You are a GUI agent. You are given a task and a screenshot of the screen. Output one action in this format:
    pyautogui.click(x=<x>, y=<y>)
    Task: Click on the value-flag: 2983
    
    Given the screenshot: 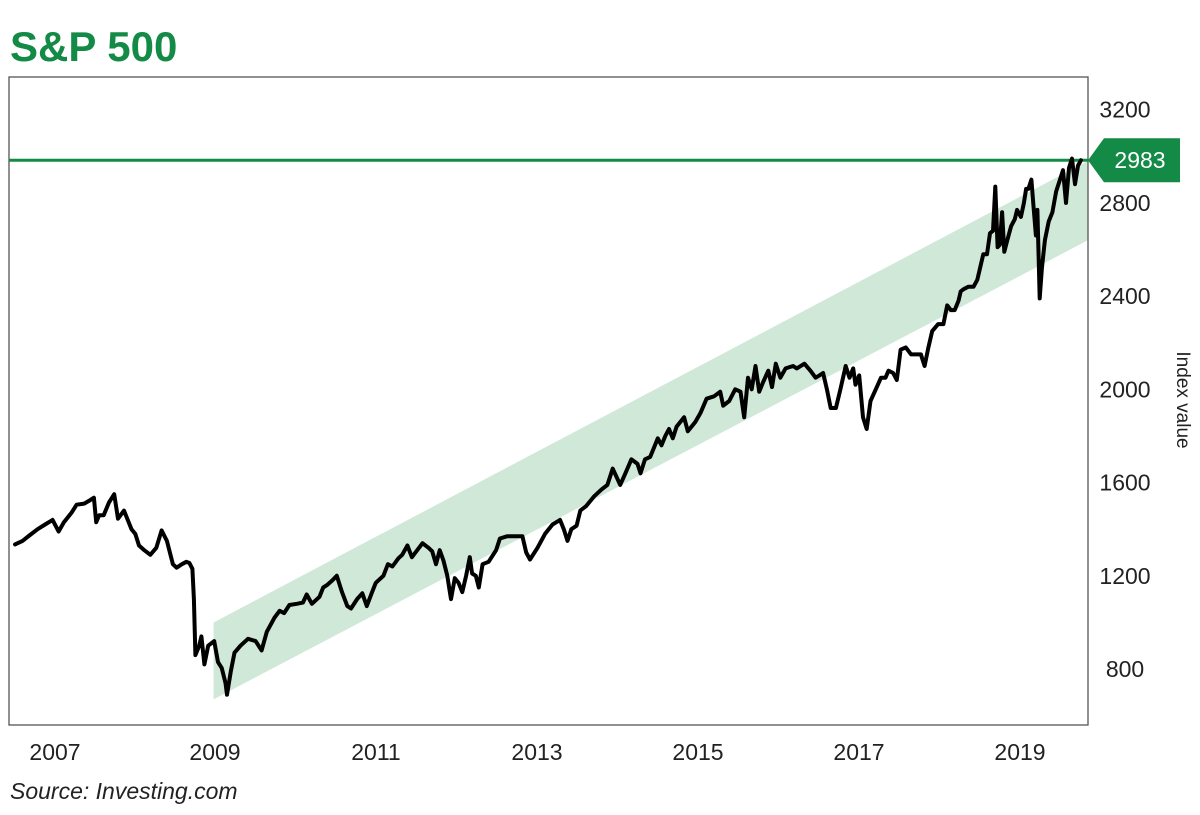 What is the action you would take?
    pyautogui.click(x=1134, y=160)
    